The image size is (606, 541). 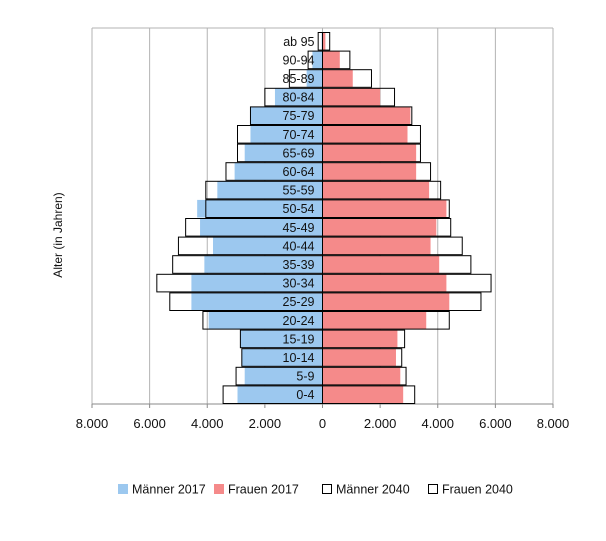 What do you see at coordinates (299, 302) in the screenshot?
I see `age-group-label: 25-29` at bounding box center [299, 302].